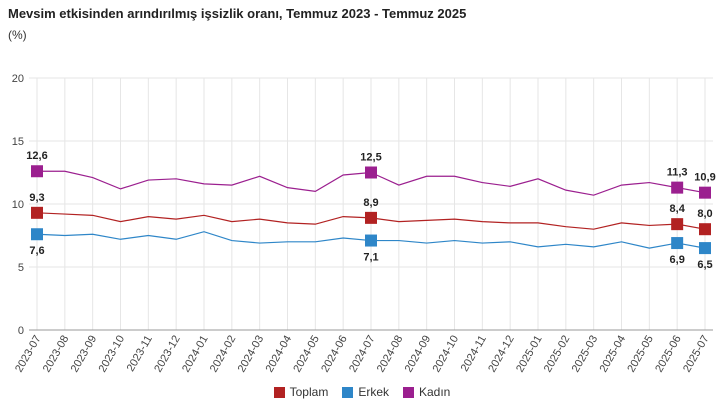  I want to click on x-tick-label: 2024-12, so click(501, 354).